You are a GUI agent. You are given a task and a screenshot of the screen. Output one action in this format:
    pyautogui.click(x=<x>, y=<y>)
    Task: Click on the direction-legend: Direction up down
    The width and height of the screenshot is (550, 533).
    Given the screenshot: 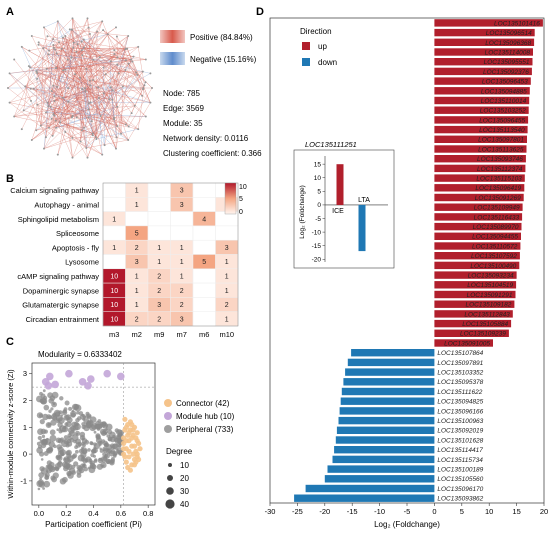 What is the action you would take?
    pyautogui.click(x=318, y=47)
    